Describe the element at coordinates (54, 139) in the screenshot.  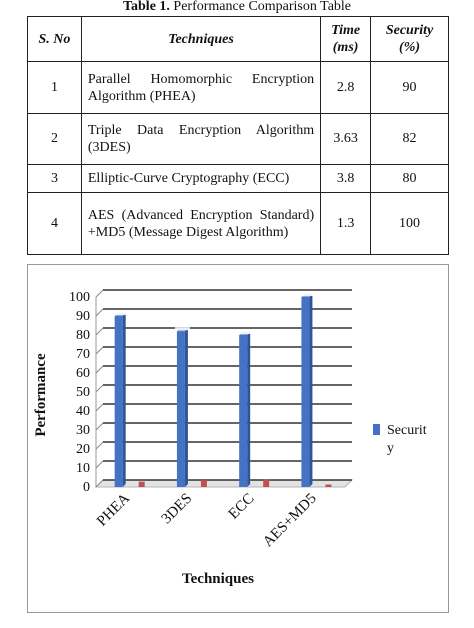
I see `cell-sno: 2` at that location.